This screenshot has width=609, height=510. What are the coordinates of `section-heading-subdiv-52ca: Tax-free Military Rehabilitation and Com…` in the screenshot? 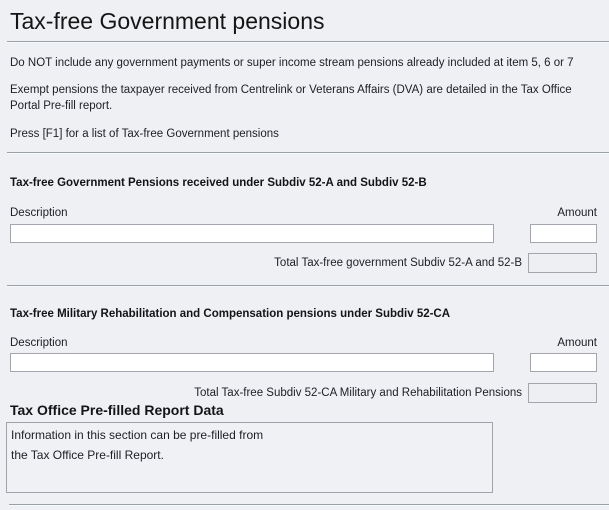 It's located at (230, 314).